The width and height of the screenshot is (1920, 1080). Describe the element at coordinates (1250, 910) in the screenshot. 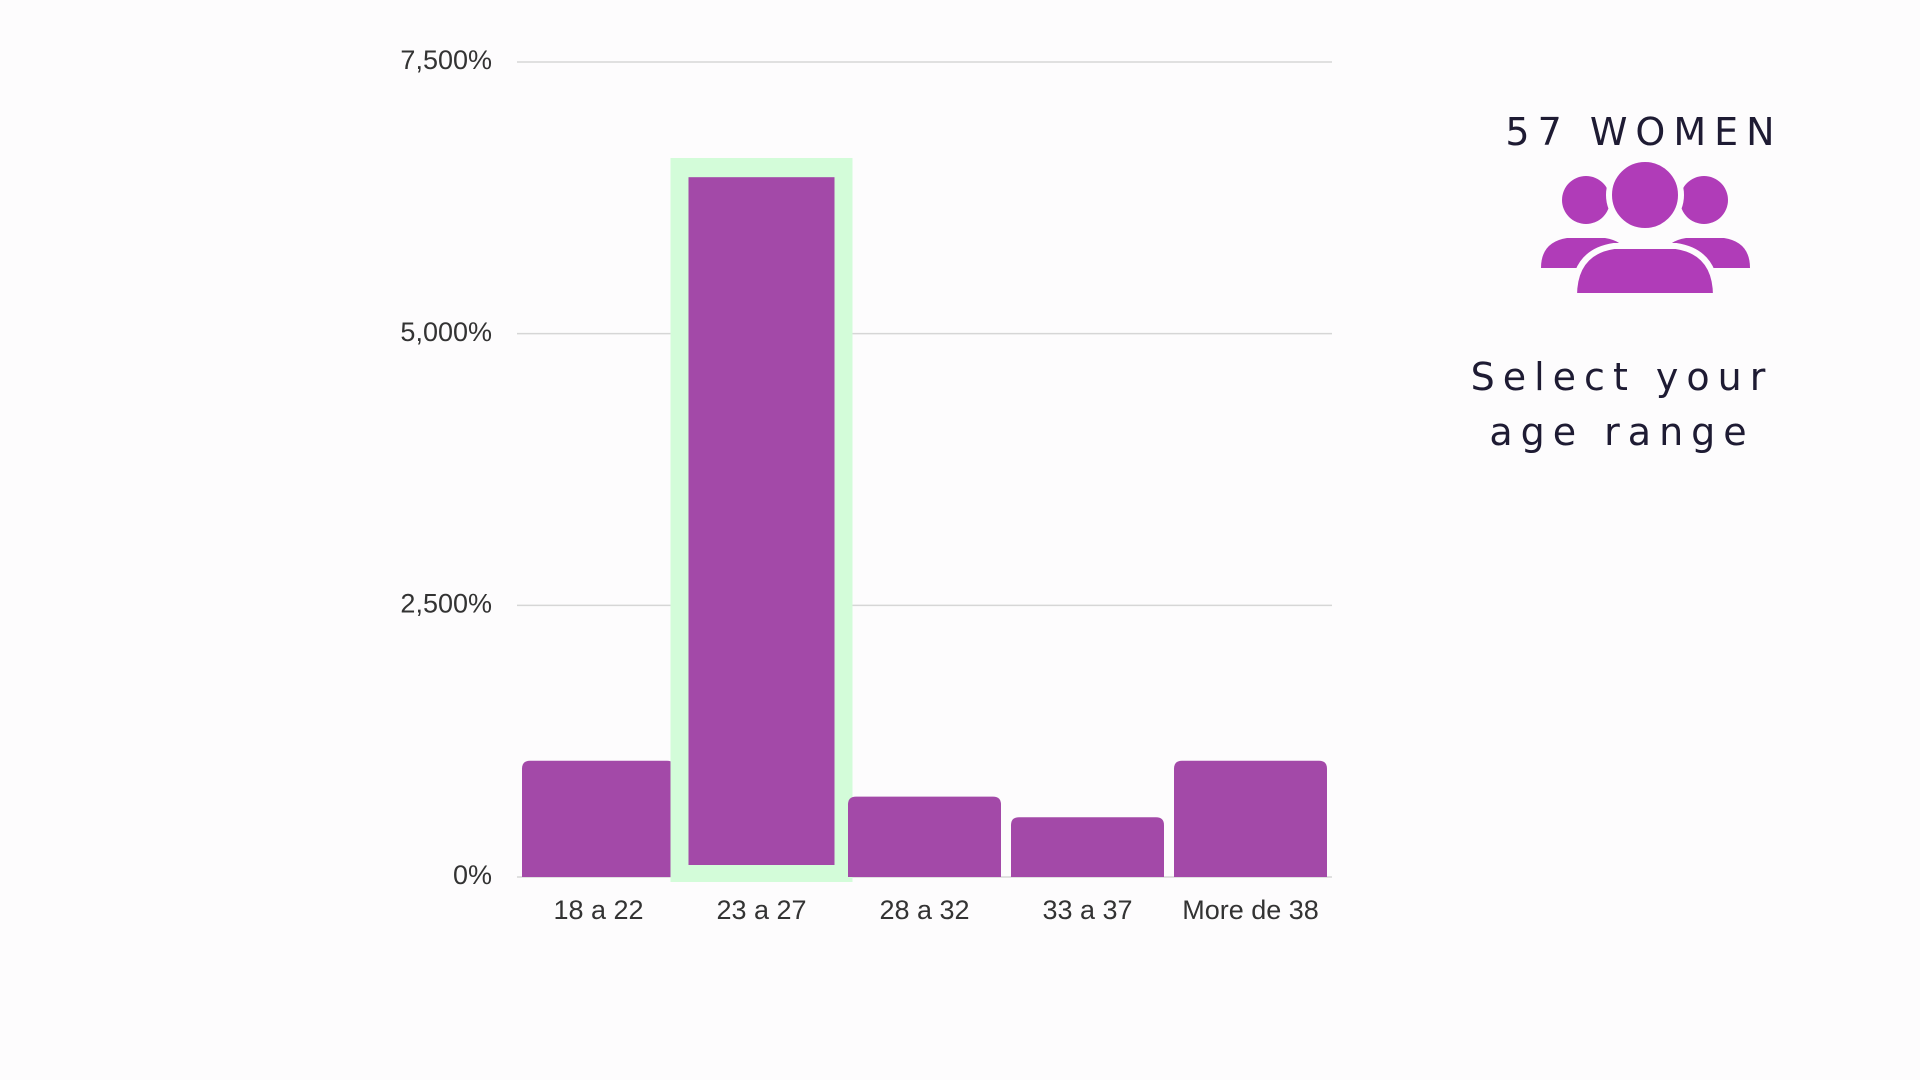

I see `x-tick-label: More de 38` at that location.